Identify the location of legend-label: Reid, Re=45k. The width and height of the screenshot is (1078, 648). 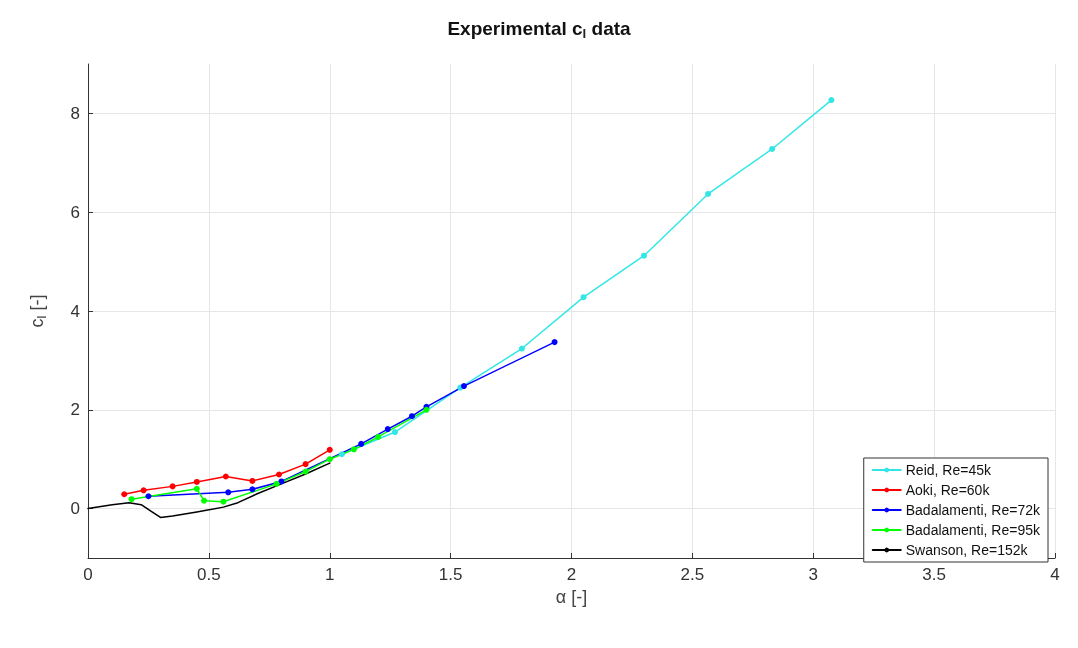
(948, 470).